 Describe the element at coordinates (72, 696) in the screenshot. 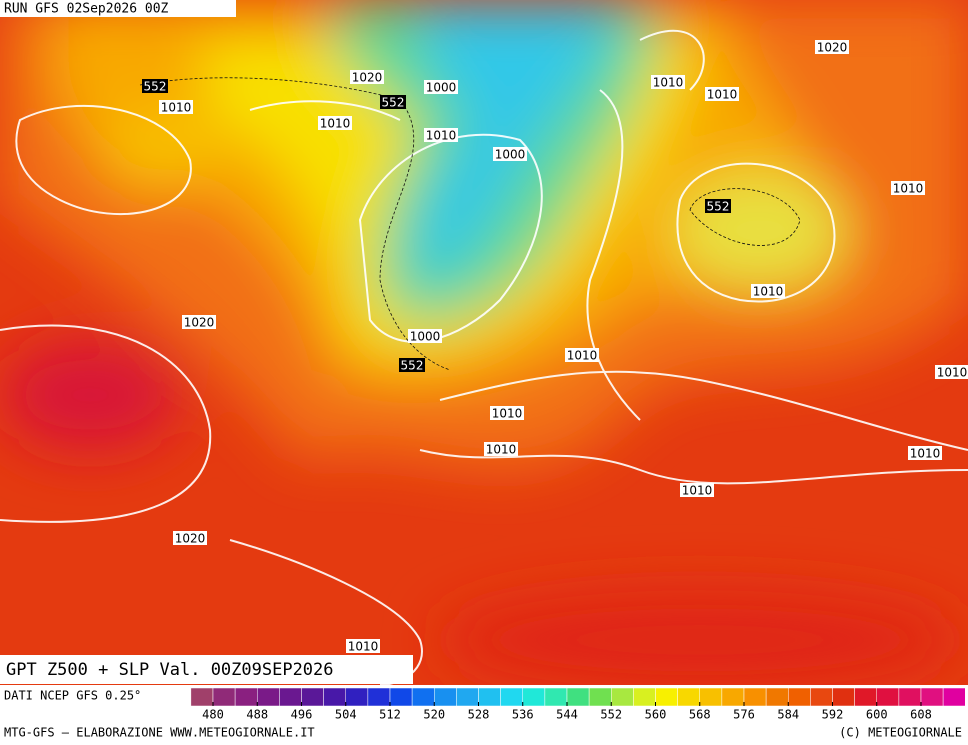

I see `source-label: DATI NCEP GFS 0.25°` at that location.